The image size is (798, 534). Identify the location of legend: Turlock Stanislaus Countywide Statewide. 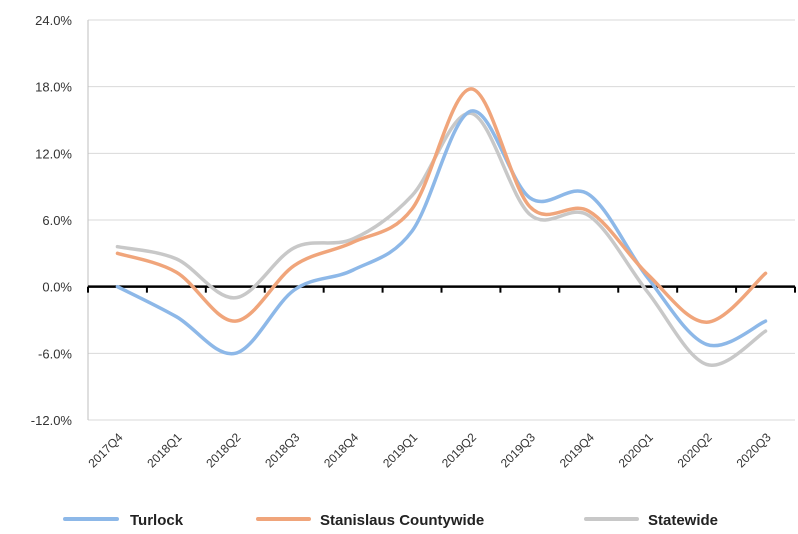
(390, 520).